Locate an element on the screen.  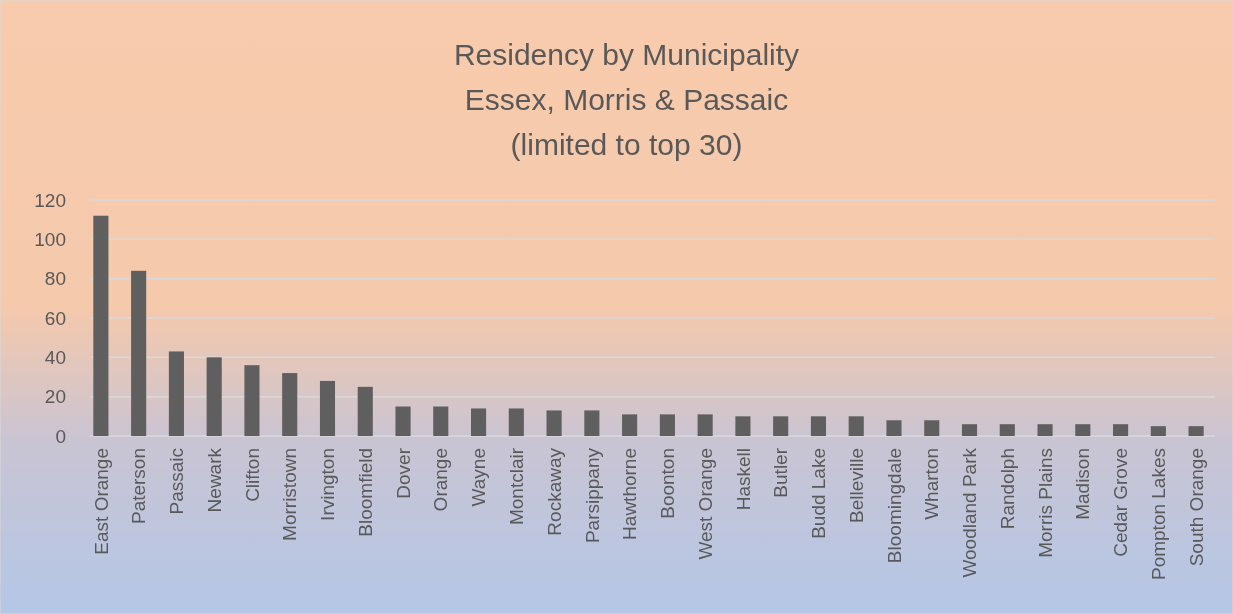
x-tick-label: West Orange is located at coordinates (705, 504).